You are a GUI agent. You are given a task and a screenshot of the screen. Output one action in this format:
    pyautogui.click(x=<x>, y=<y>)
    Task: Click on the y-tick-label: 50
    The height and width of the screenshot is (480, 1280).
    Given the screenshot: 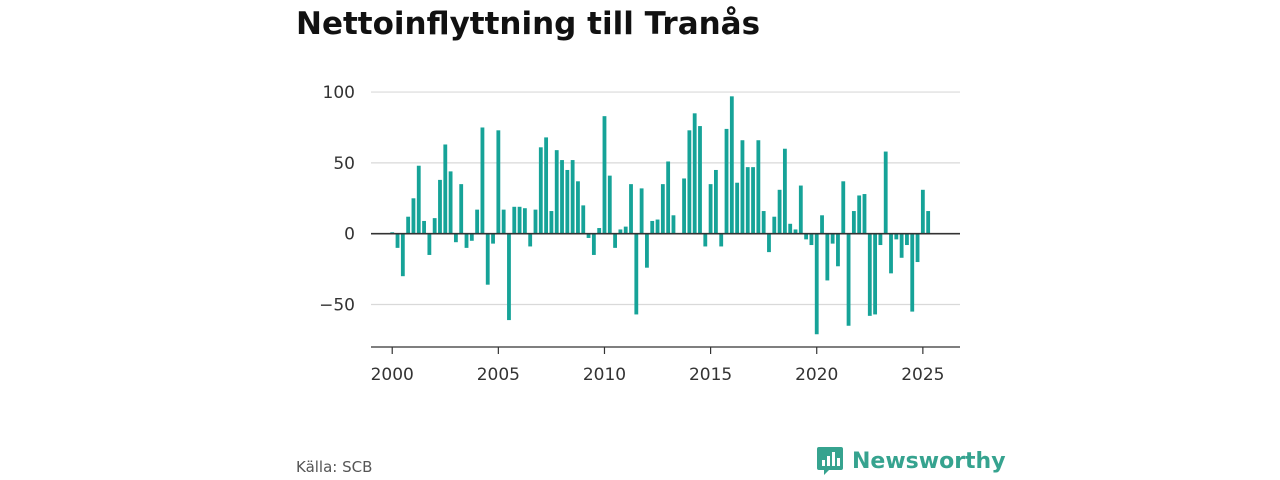 What is the action you would take?
    pyautogui.click(x=344, y=164)
    